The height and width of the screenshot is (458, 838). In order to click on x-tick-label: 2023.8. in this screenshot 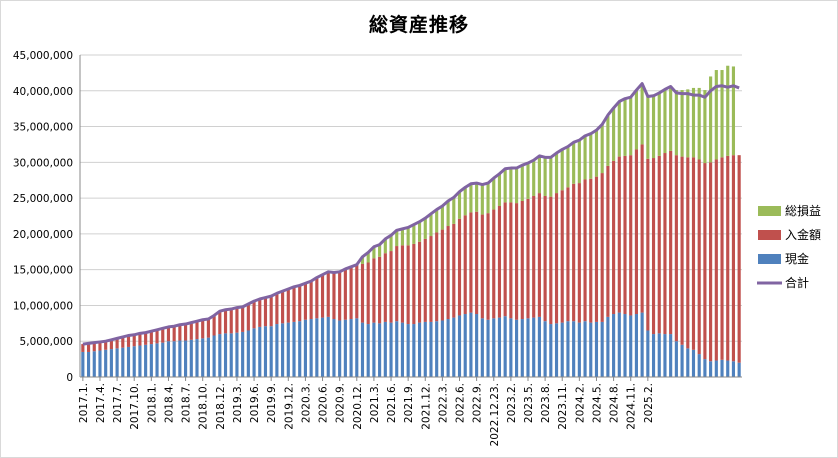, I will do `click(546, 403)`.